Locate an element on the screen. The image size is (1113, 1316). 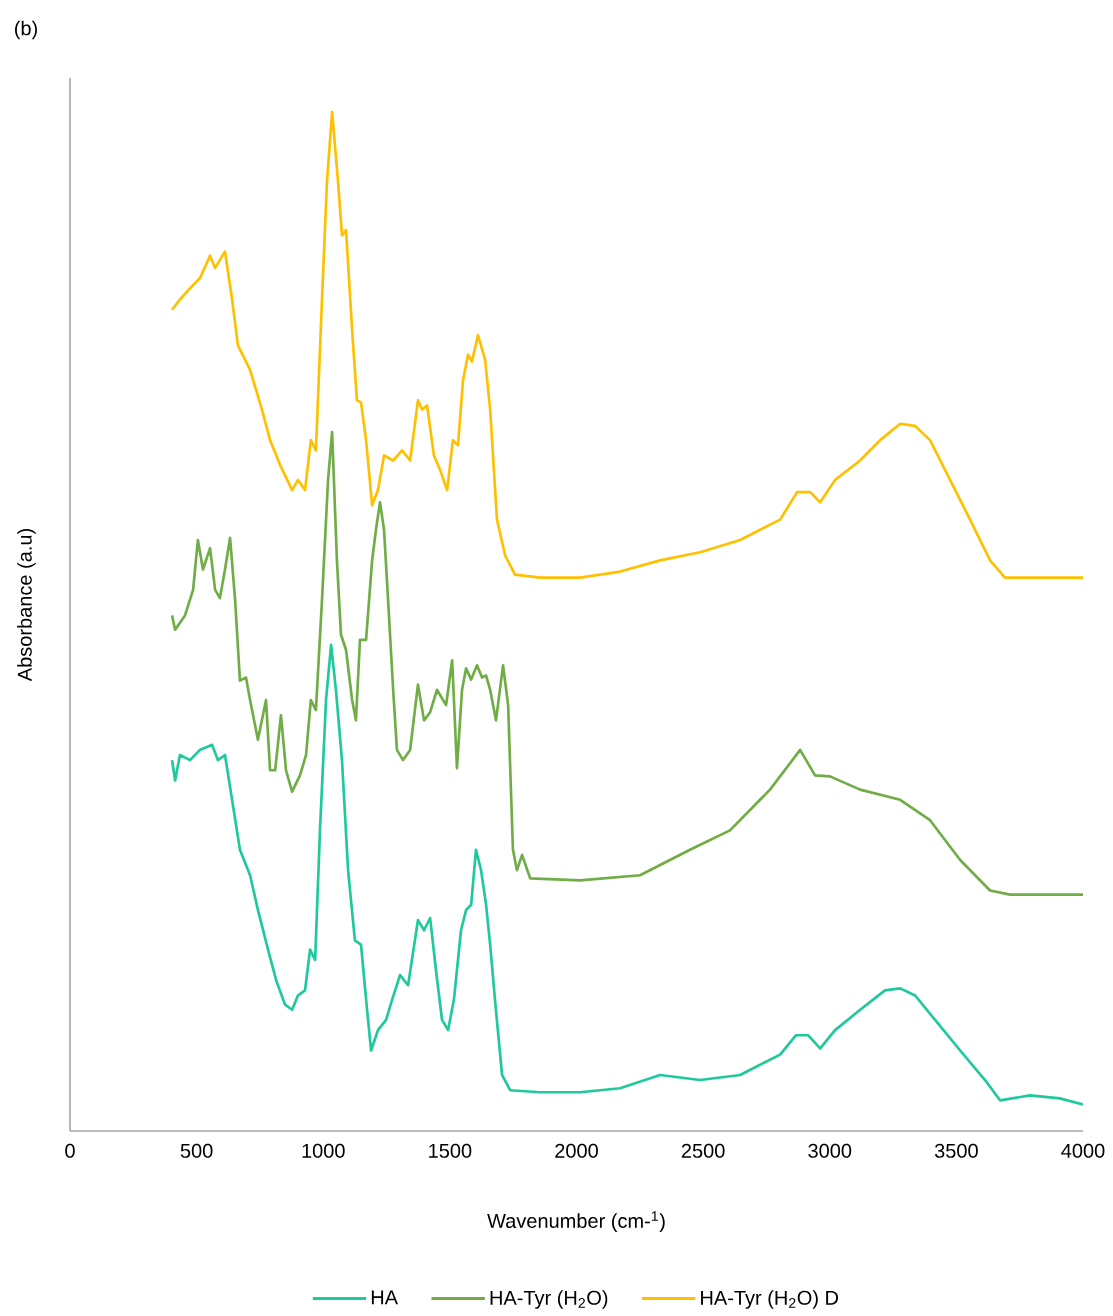
x-tick-label: 2500 is located at coordinates (703, 1150).